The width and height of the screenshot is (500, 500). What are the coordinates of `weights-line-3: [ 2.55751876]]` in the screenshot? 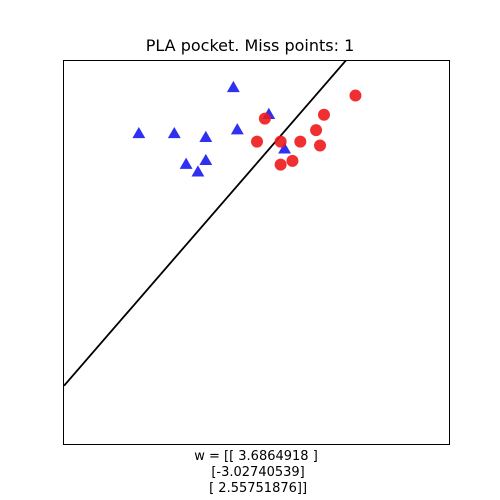 It's located at (256, 488).